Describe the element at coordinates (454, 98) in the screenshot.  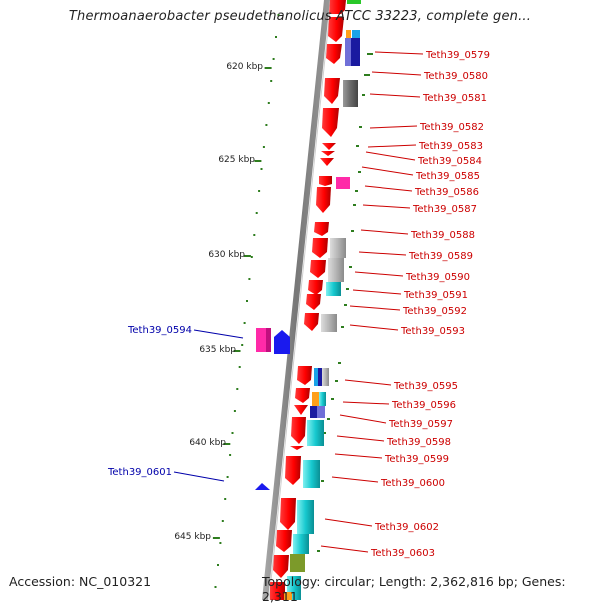
I see `gene-label: Teth39_0581` at that location.